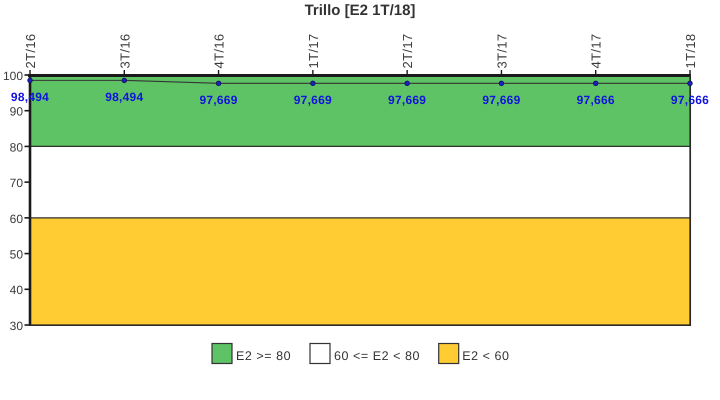 Image resolution: width=720 pixels, height=400 pixels. What do you see at coordinates (13, 76) in the screenshot?
I see `svg-text: 100` at bounding box center [13, 76].